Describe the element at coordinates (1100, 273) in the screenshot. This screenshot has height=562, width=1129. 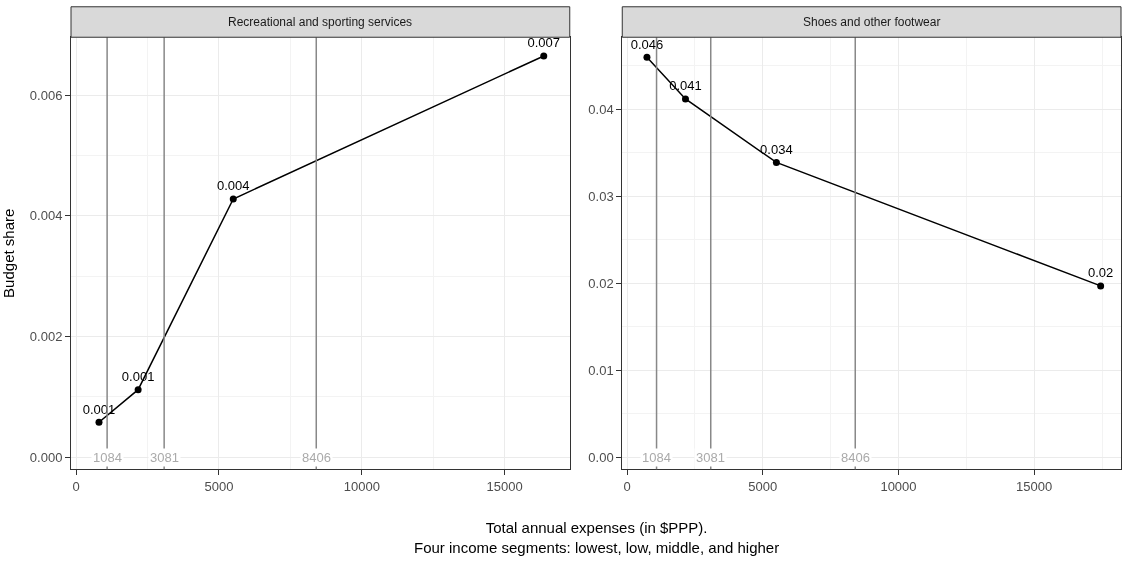
I see `data-label: 0.02` at that location.